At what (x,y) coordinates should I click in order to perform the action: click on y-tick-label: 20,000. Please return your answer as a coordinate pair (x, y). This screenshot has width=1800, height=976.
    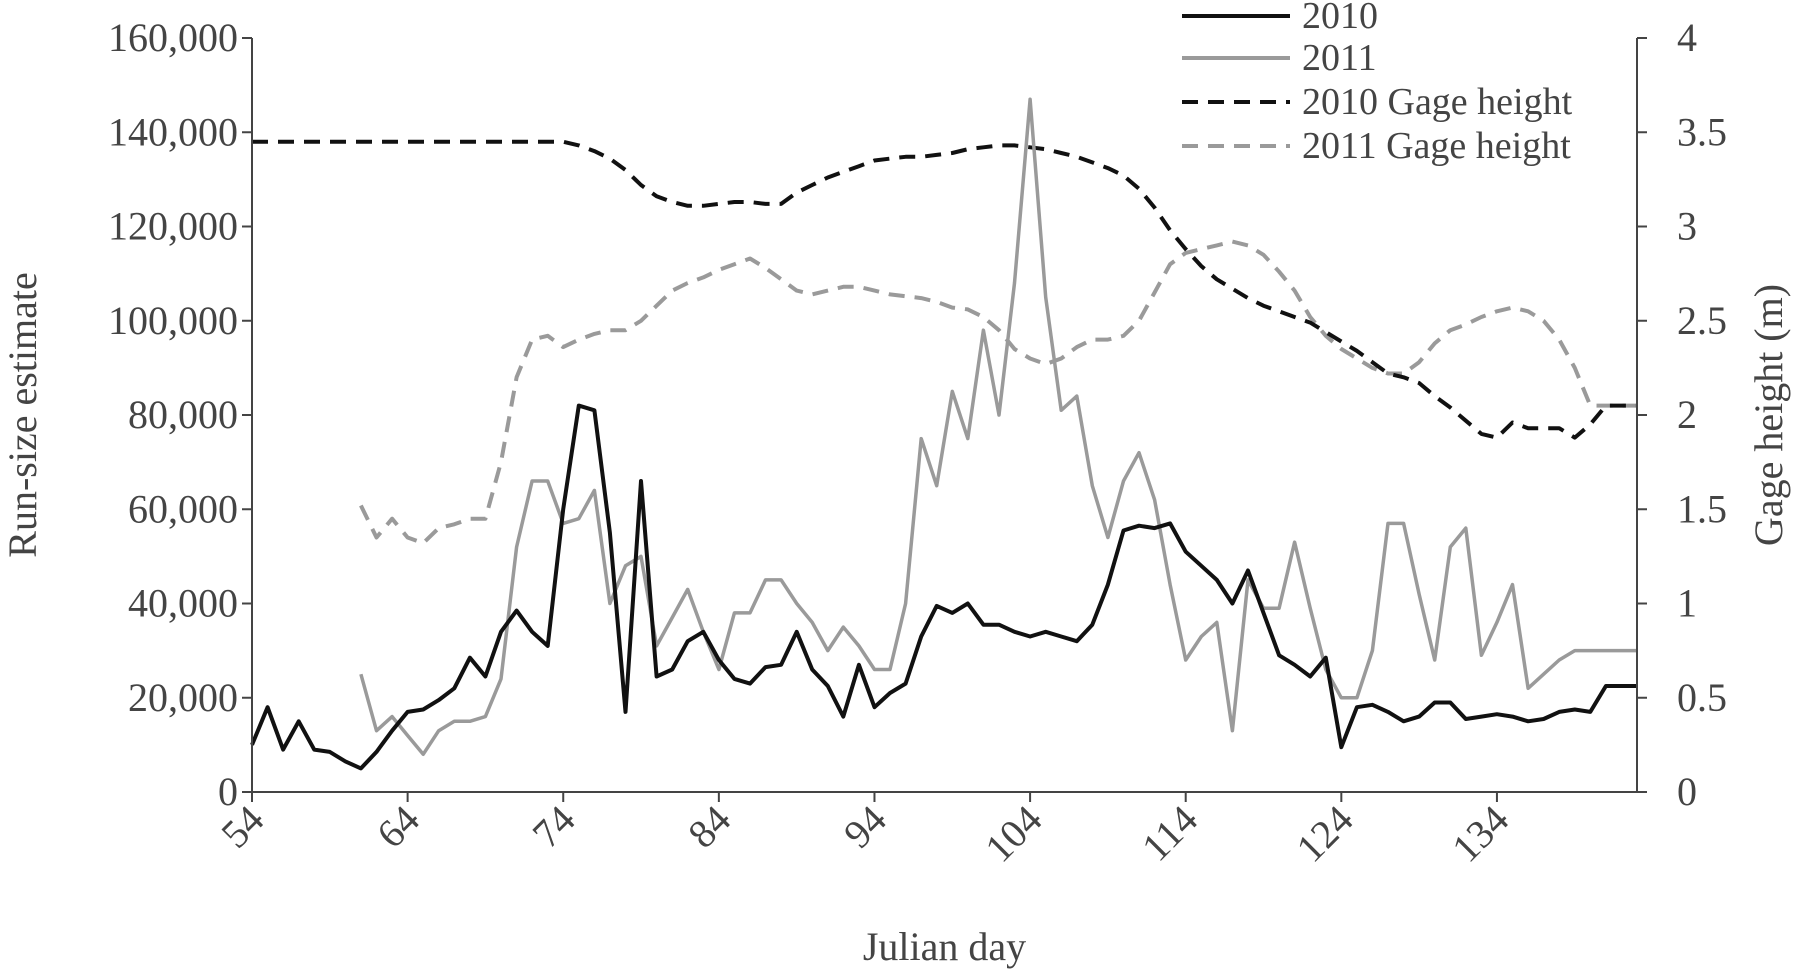
    Looking at the image, I should click on (183, 697).